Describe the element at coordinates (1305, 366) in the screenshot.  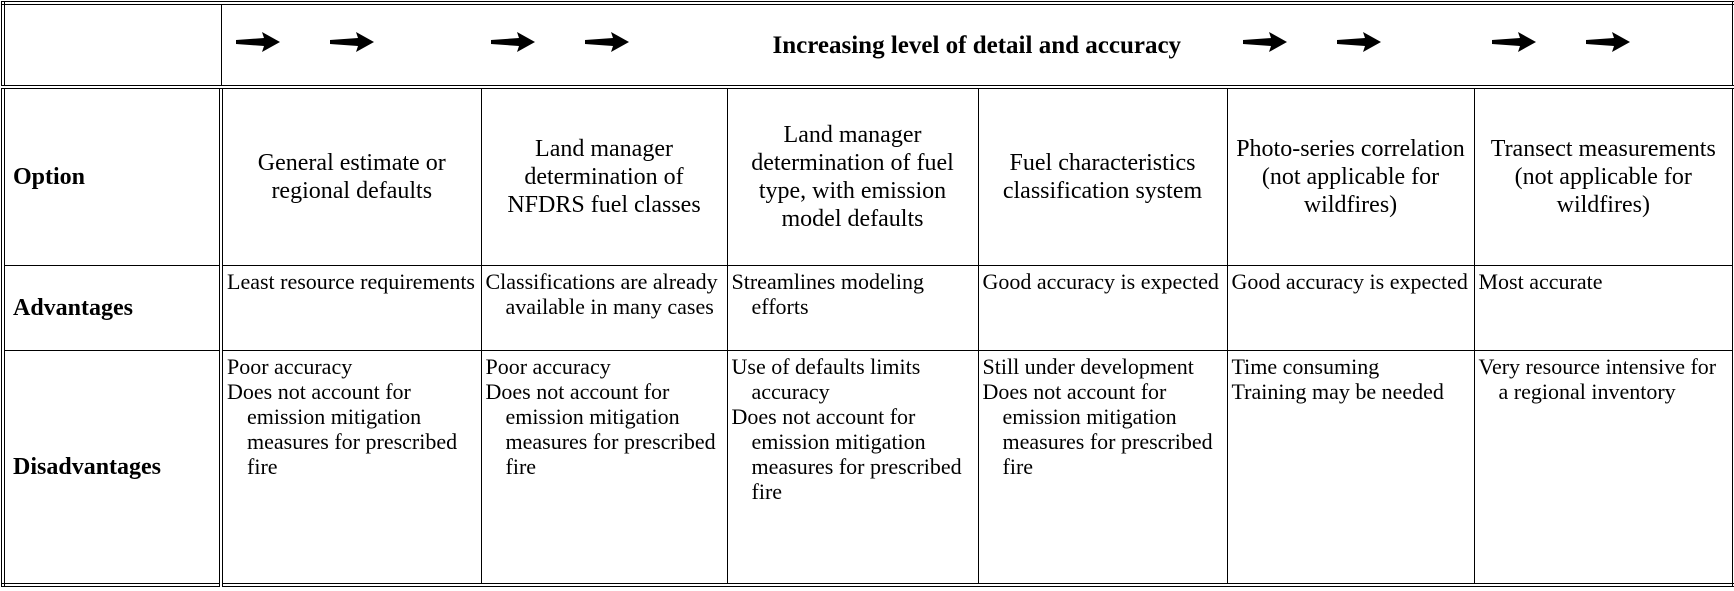
I see `cell-item: Time consuming` at that location.